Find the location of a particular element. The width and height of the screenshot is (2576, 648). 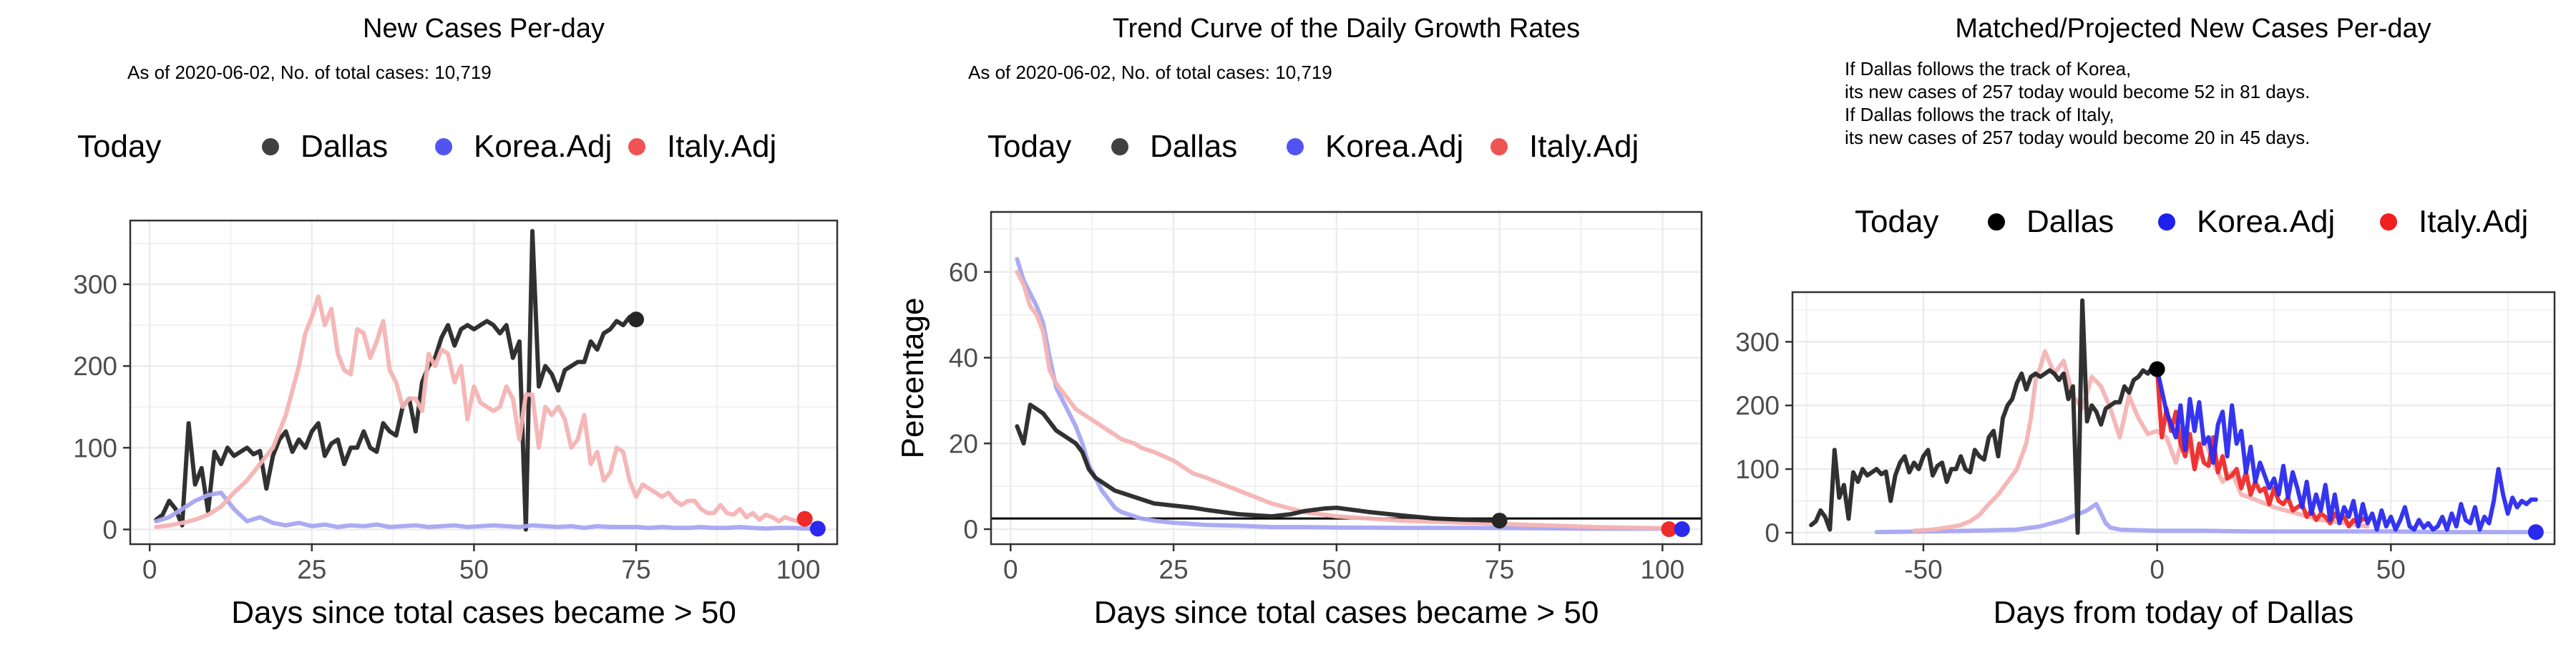

y-tick-label: 60 is located at coordinates (964, 272).